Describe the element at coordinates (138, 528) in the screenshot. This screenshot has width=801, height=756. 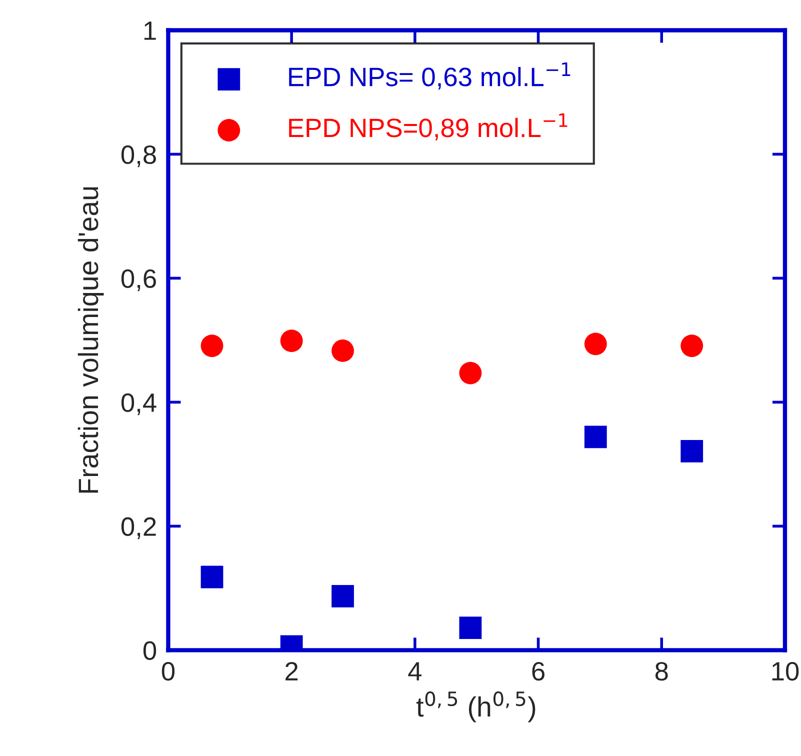
I see `y-tick-label: 0,2` at that location.